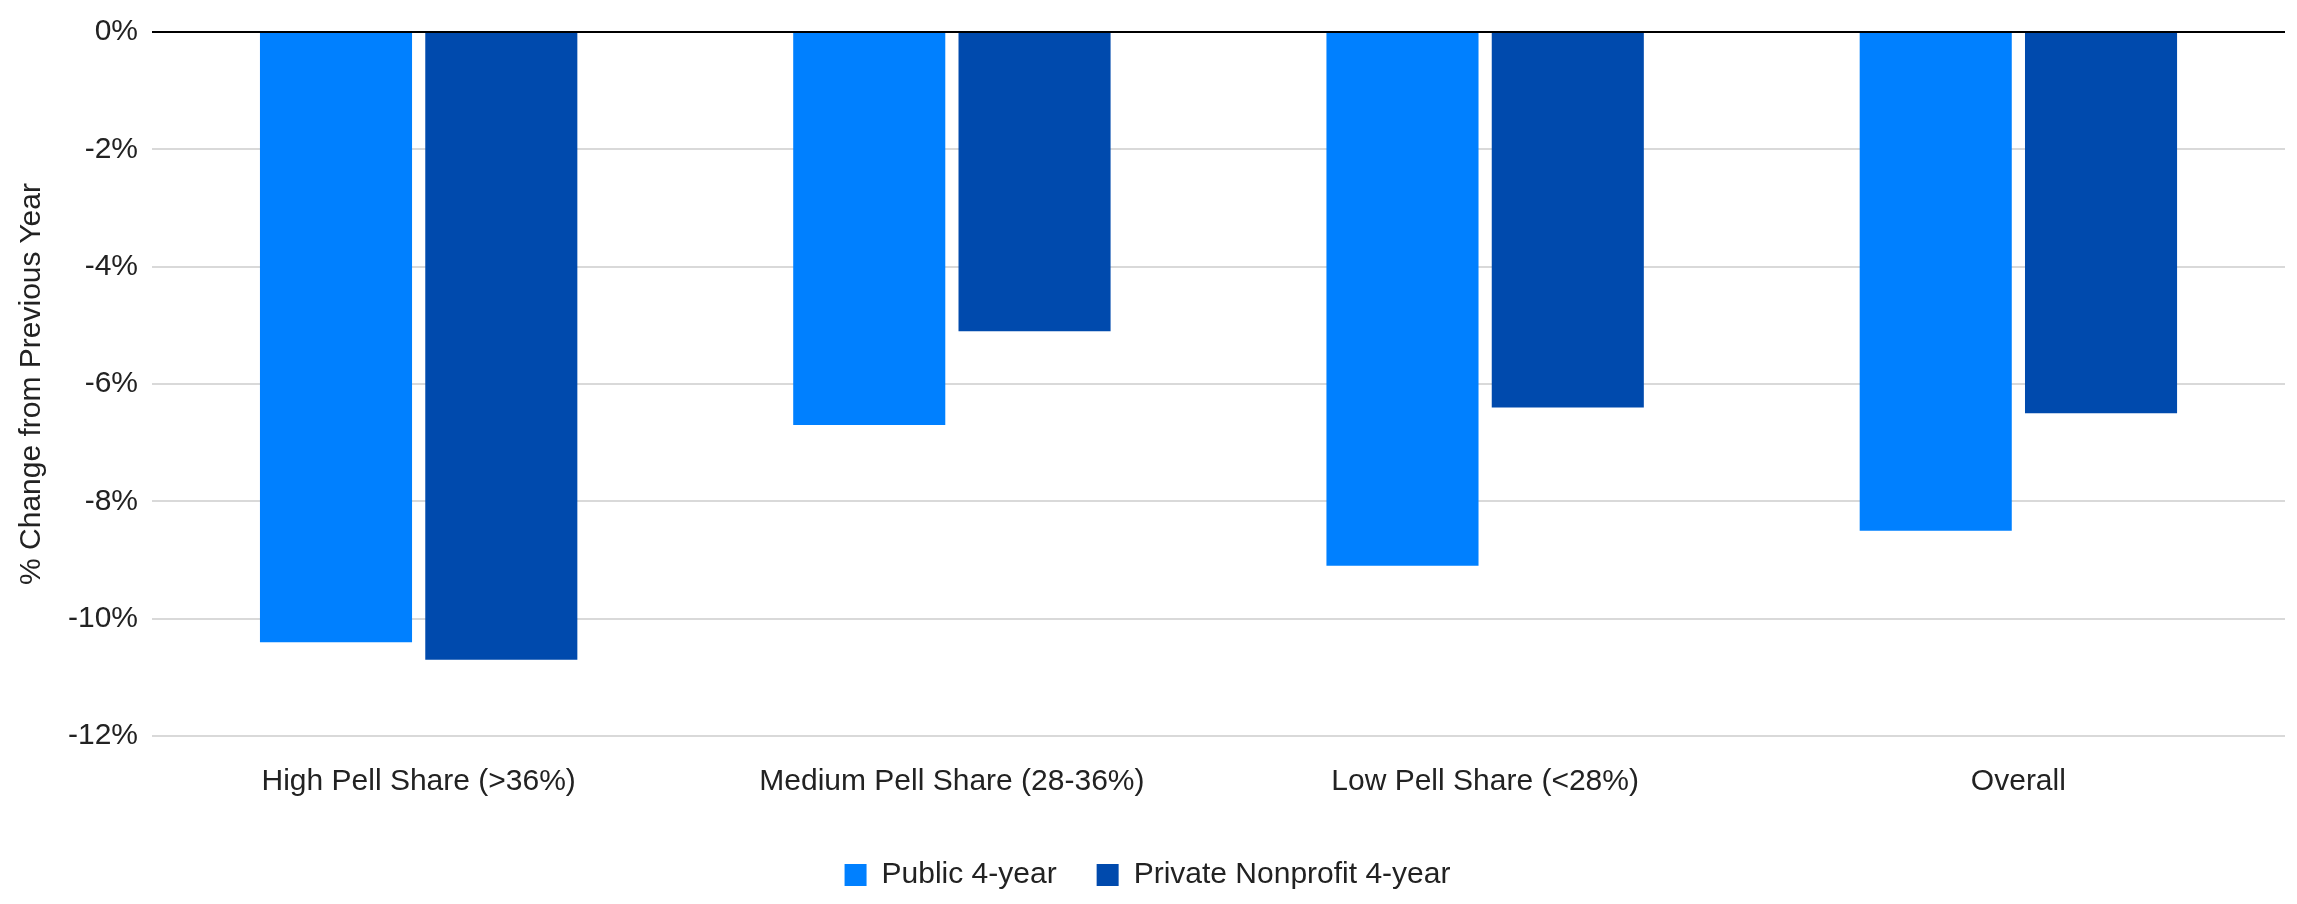 This screenshot has height=904, width=2297. I want to click on y-axis-title: % Change from Previous Year, so click(30, 384).